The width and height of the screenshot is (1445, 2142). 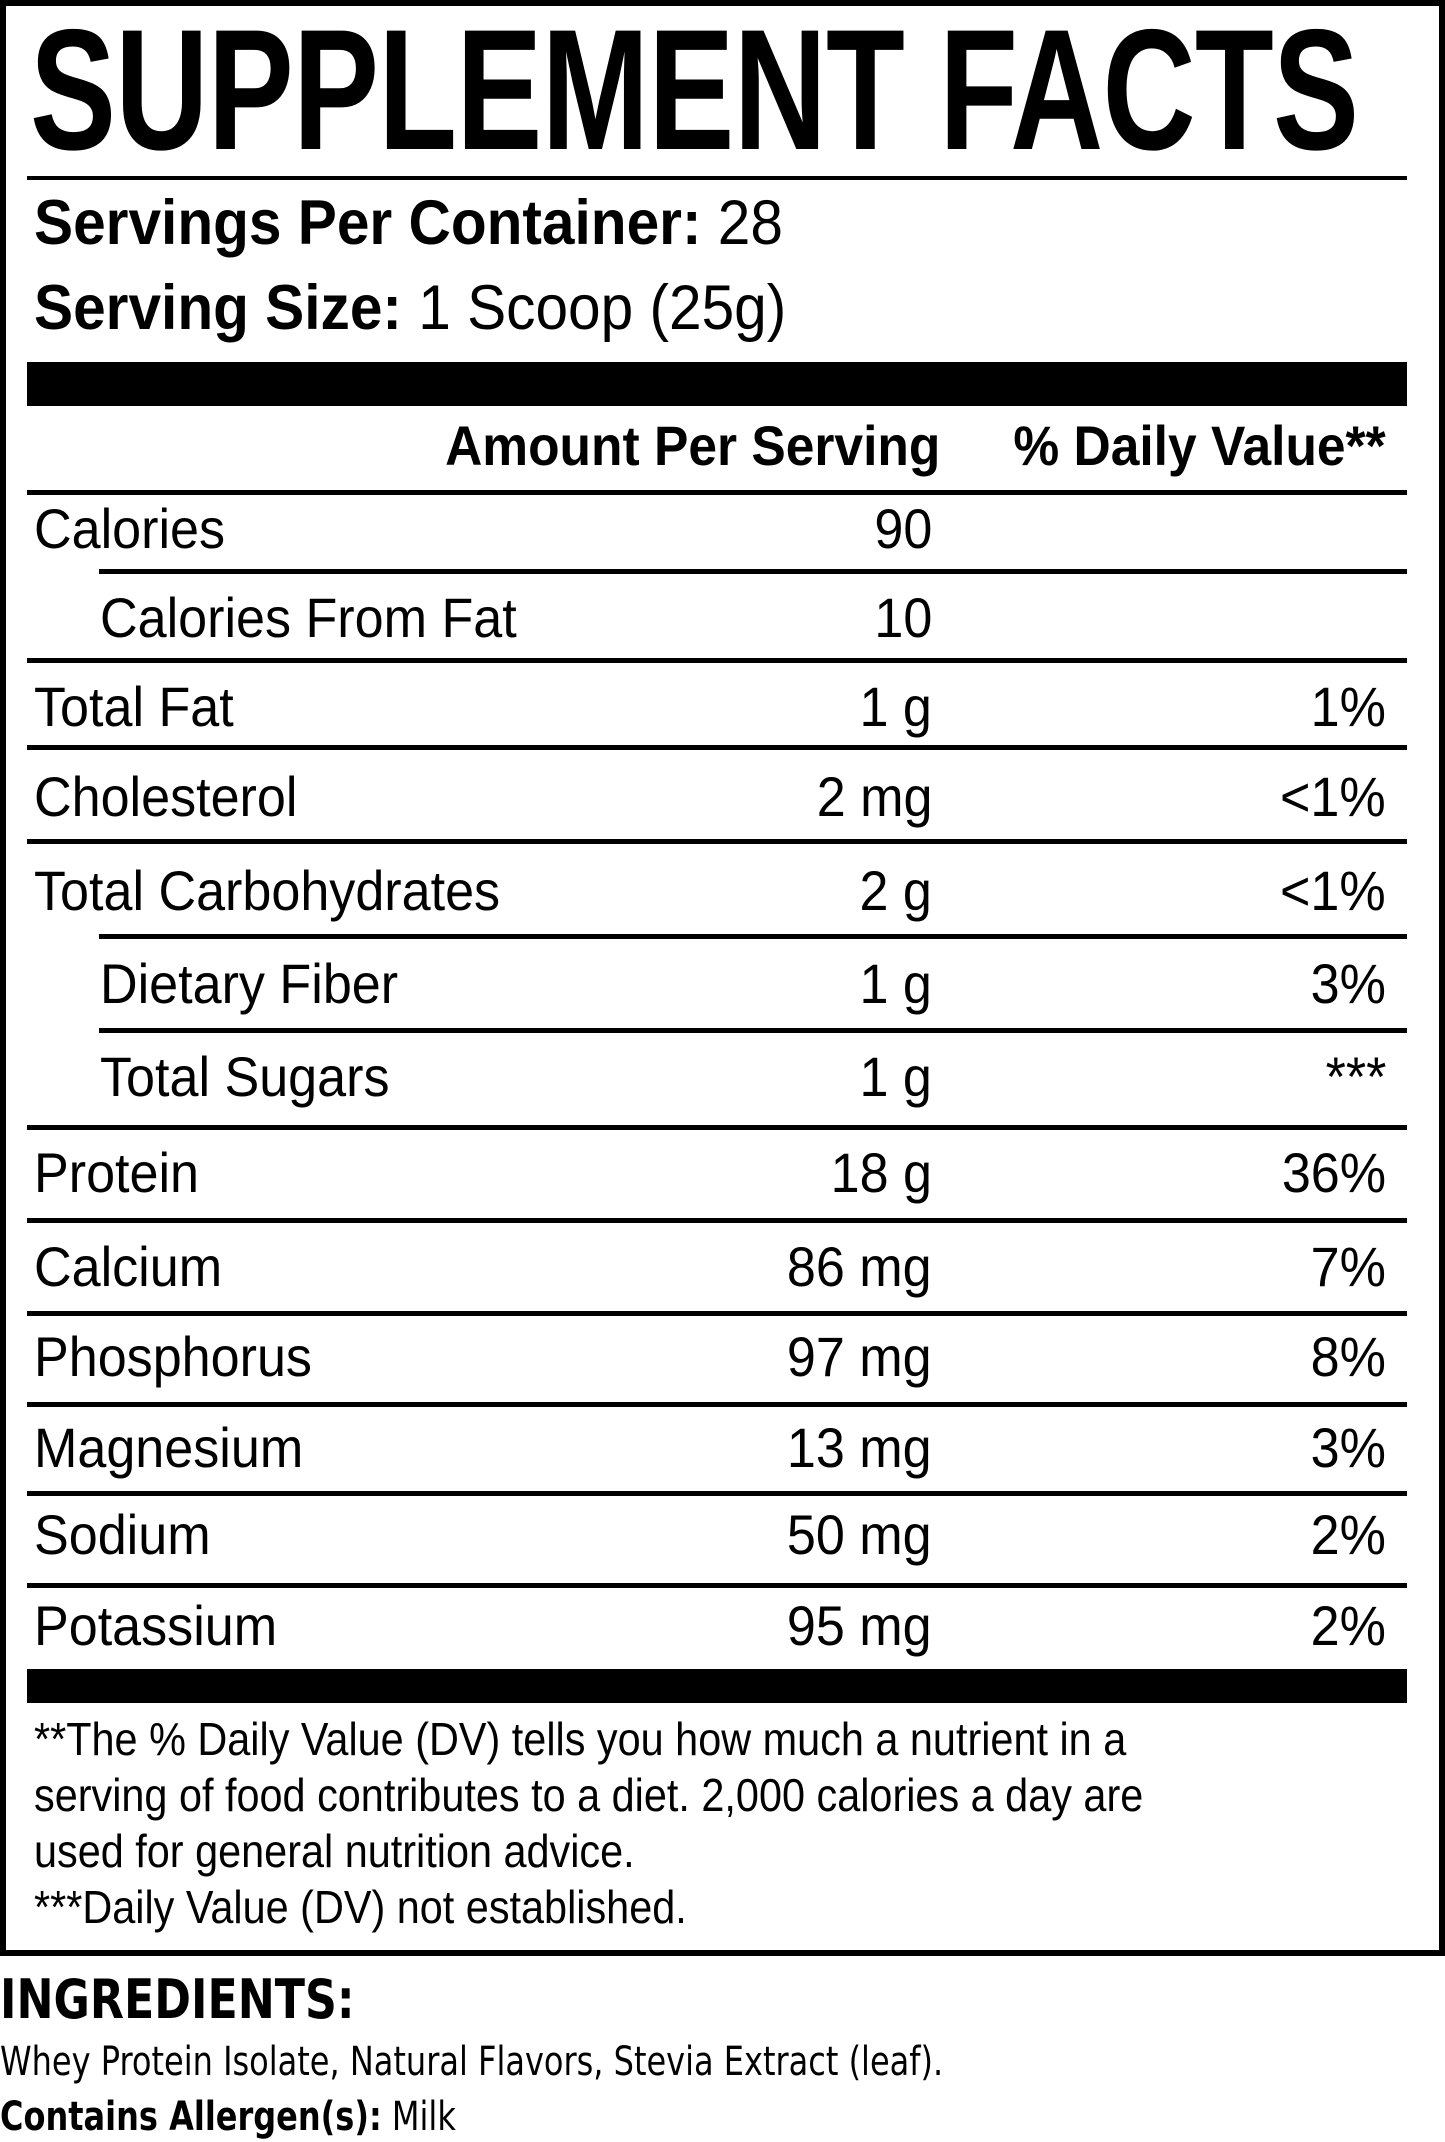 What do you see at coordinates (218, 308) in the screenshot?
I see `serving-size-label: Serving Size:` at bounding box center [218, 308].